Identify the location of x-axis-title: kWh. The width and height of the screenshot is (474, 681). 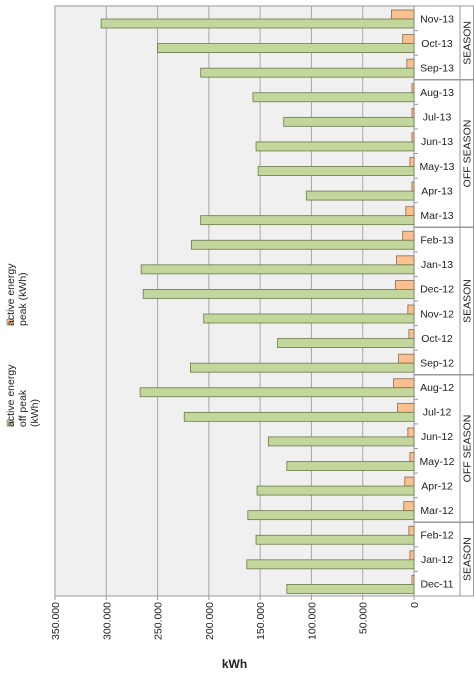
(234, 664).